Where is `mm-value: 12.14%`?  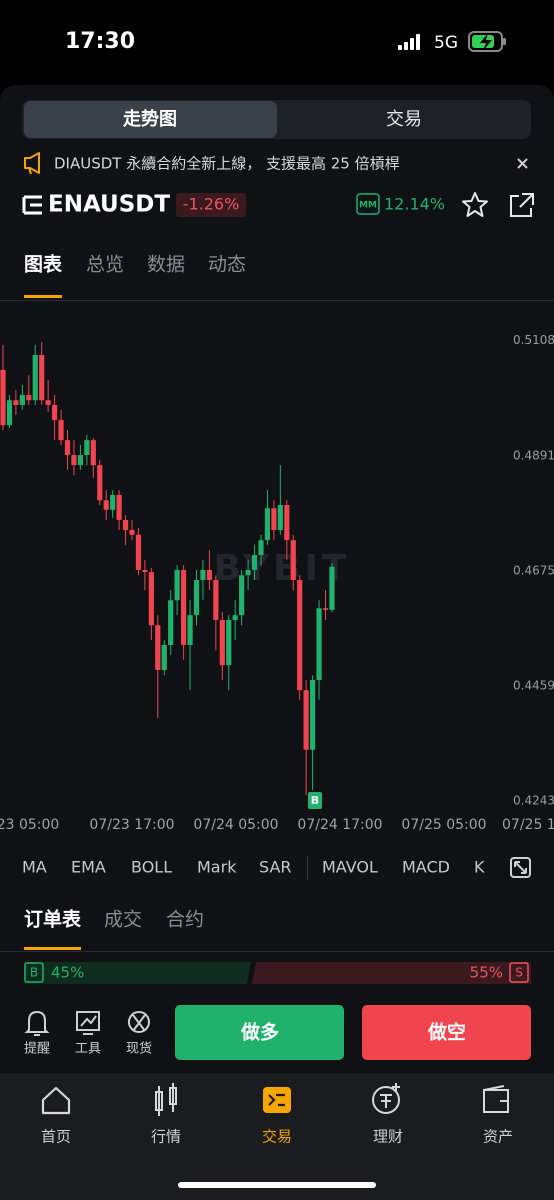 mm-value: 12.14% is located at coordinates (414, 204).